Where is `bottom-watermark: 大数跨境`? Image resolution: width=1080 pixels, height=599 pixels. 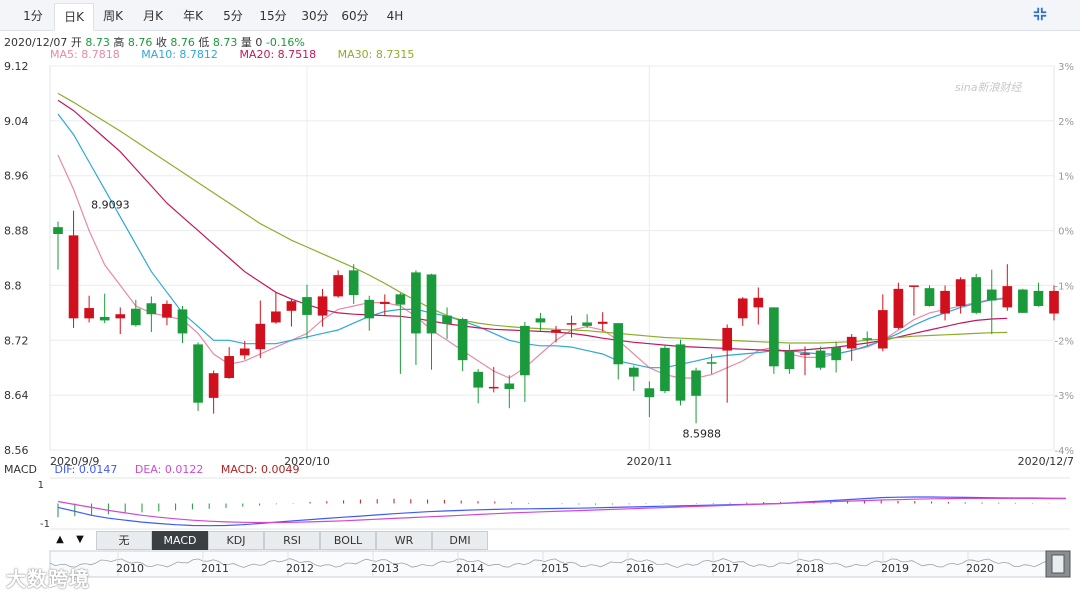 bottom-watermark: 大数跨境 is located at coordinates (48, 579).